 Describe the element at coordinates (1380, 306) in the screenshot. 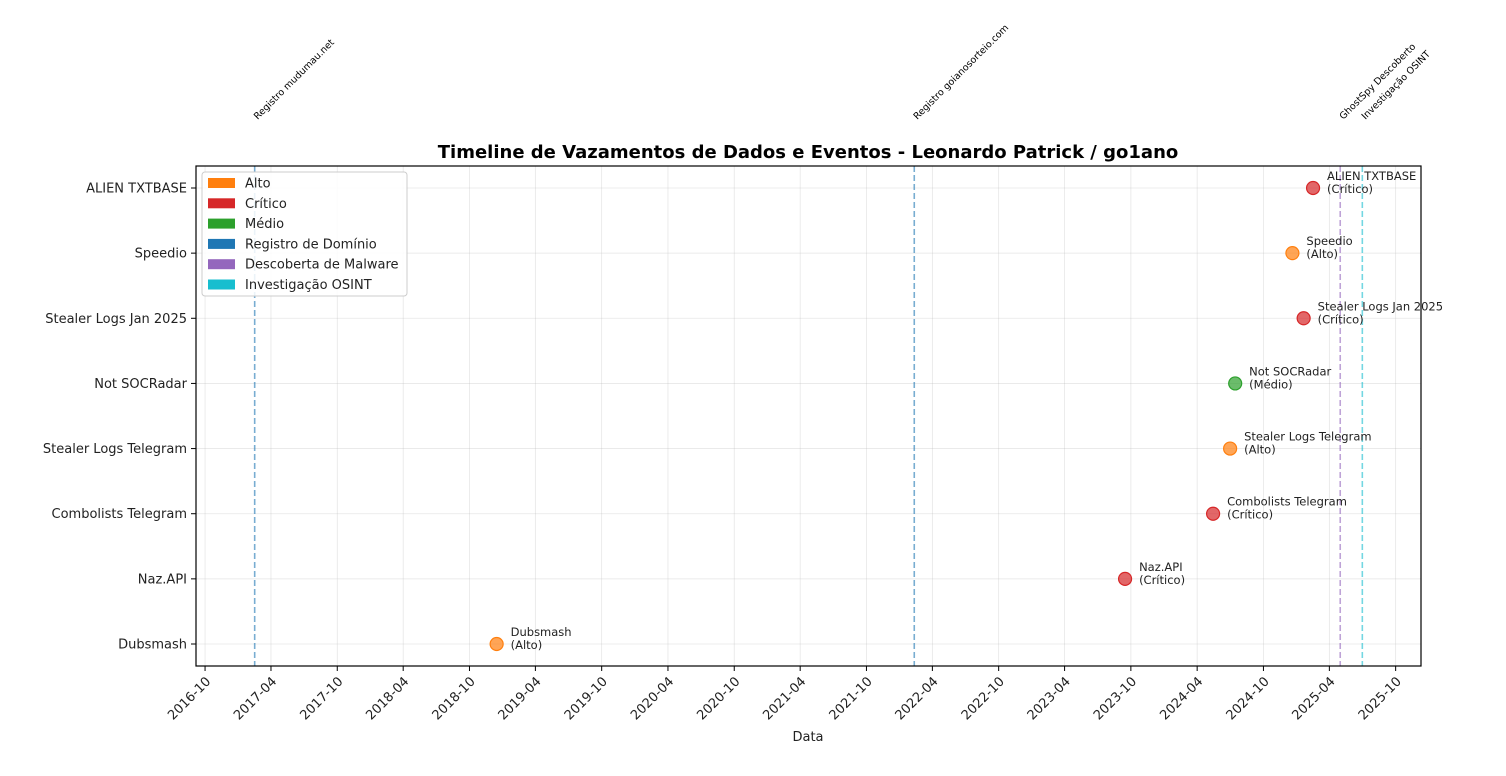

I see `point-label: Stealer Logs Jan 2025` at that location.